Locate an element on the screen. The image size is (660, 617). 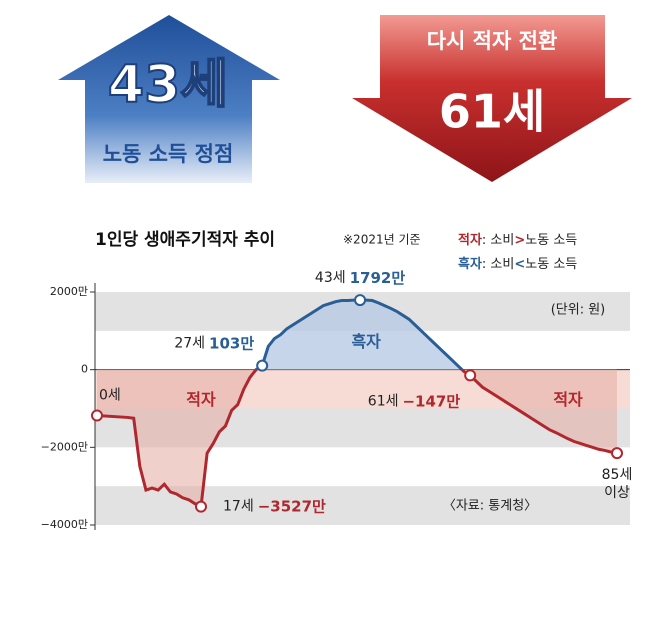
point-label: 17세 −3527만 is located at coordinates (274, 506).